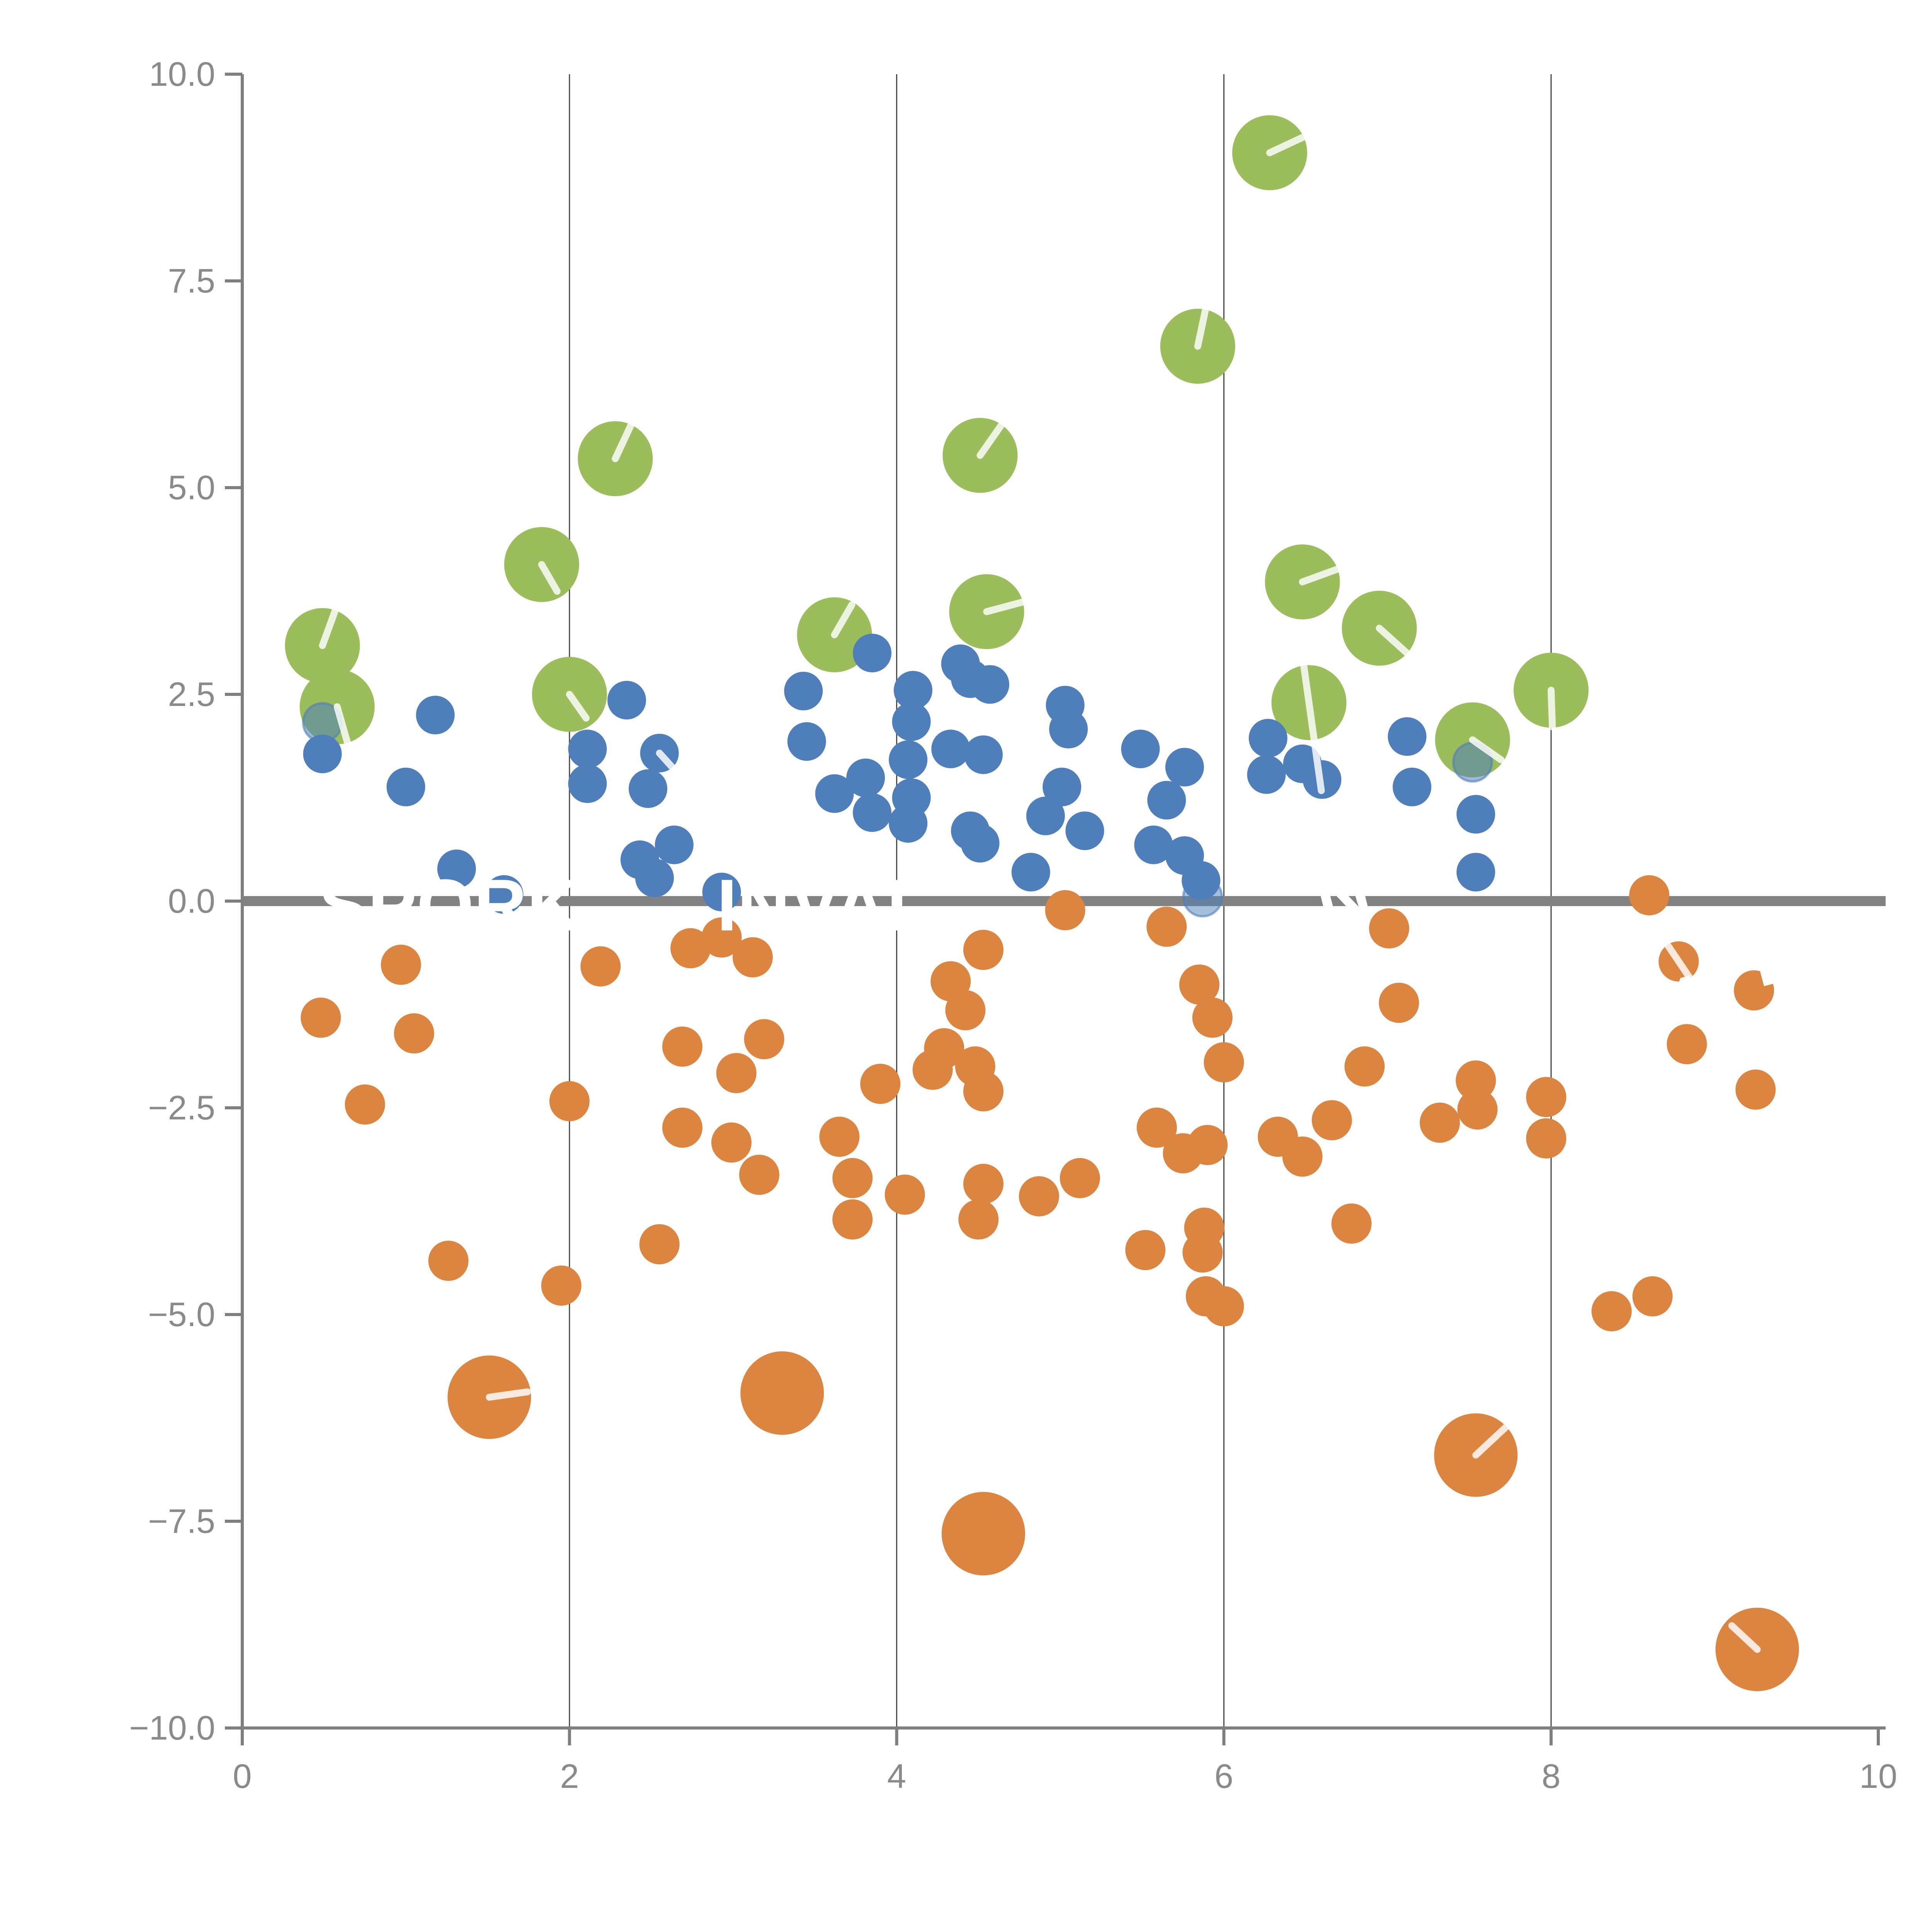  Describe the element at coordinates (182, 1314) in the screenshot. I see `y-tick-label: −5.0` at that location.